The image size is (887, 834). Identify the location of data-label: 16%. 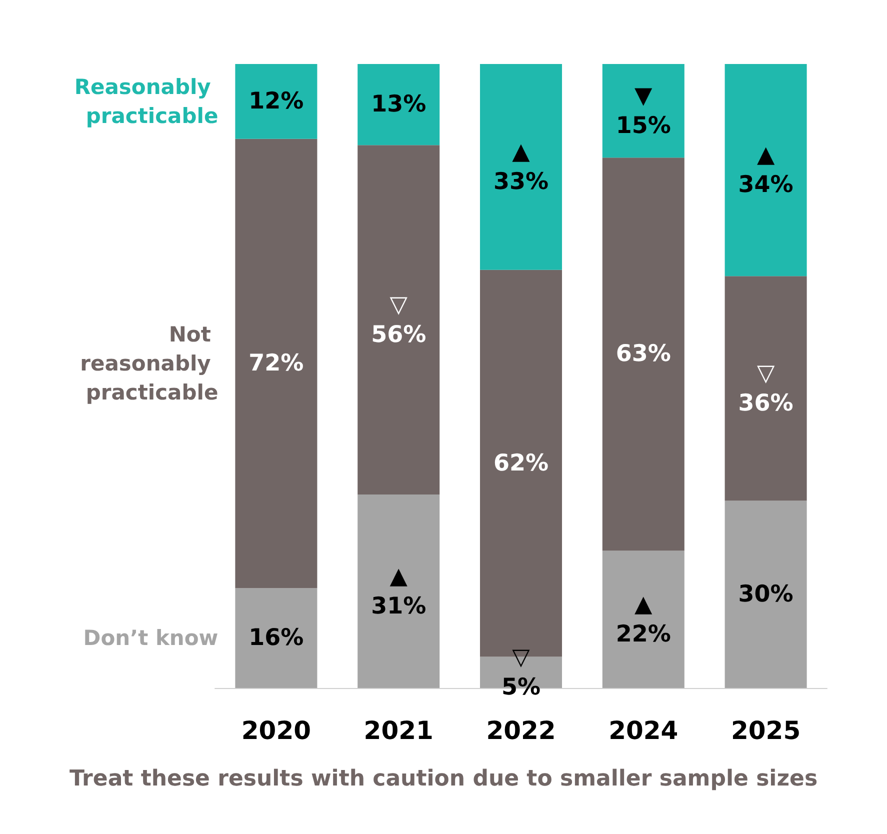
(276, 638).